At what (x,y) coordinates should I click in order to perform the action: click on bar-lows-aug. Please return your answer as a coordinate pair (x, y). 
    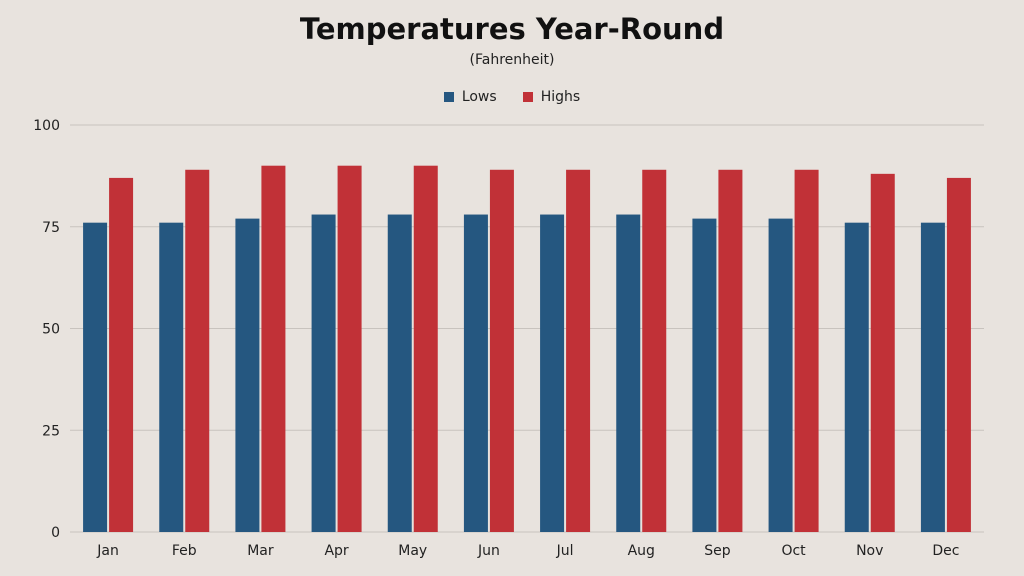
    Looking at the image, I should click on (628, 373).